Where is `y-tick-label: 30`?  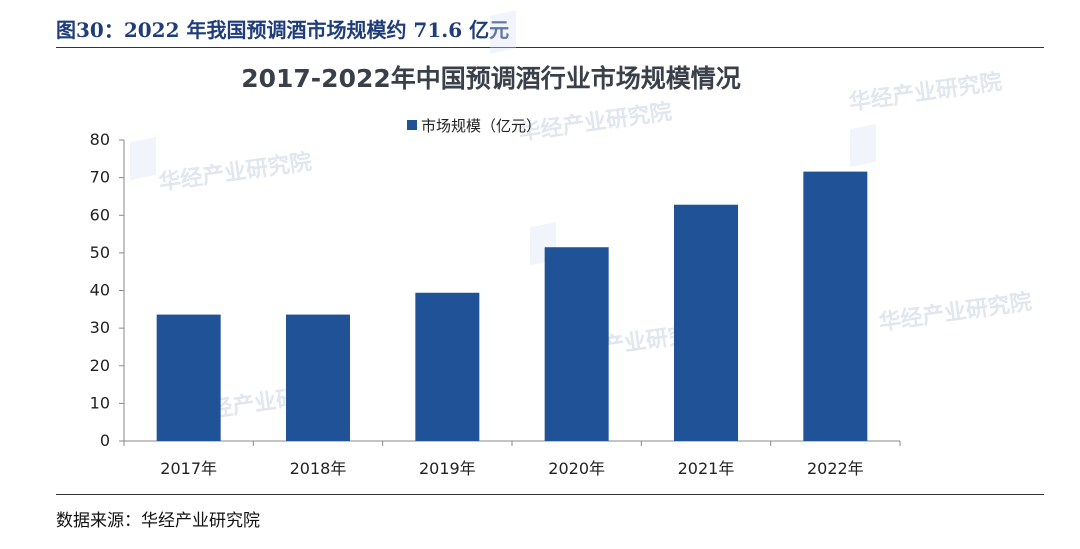
y-tick-label: 30 is located at coordinates (100, 327).